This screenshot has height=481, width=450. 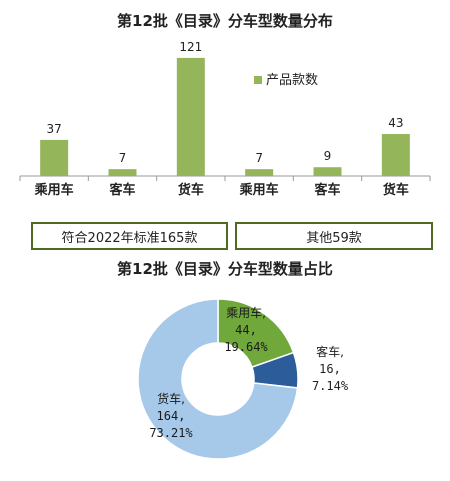 I want to click on donut-slice-label: 乘用车,, so click(x=246, y=312).